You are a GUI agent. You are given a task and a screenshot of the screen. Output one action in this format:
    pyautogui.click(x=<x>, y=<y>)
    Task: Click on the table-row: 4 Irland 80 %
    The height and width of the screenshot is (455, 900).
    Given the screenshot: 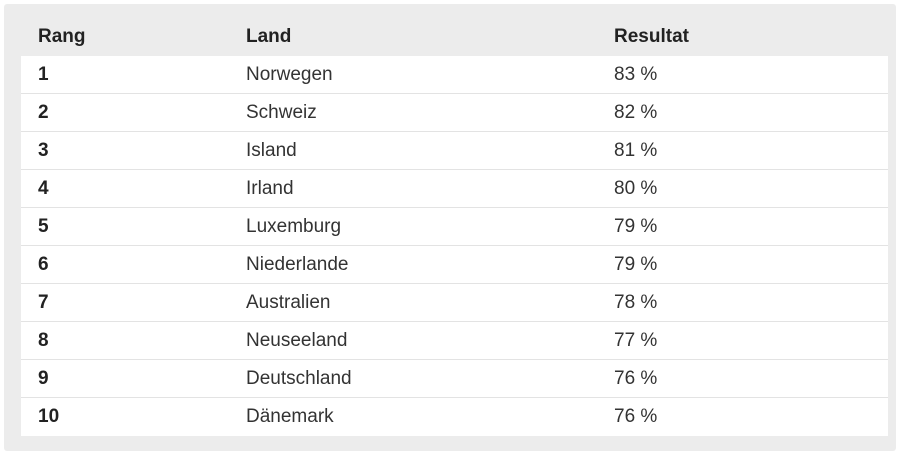 What is the action you would take?
    pyautogui.click(x=454, y=189)
    